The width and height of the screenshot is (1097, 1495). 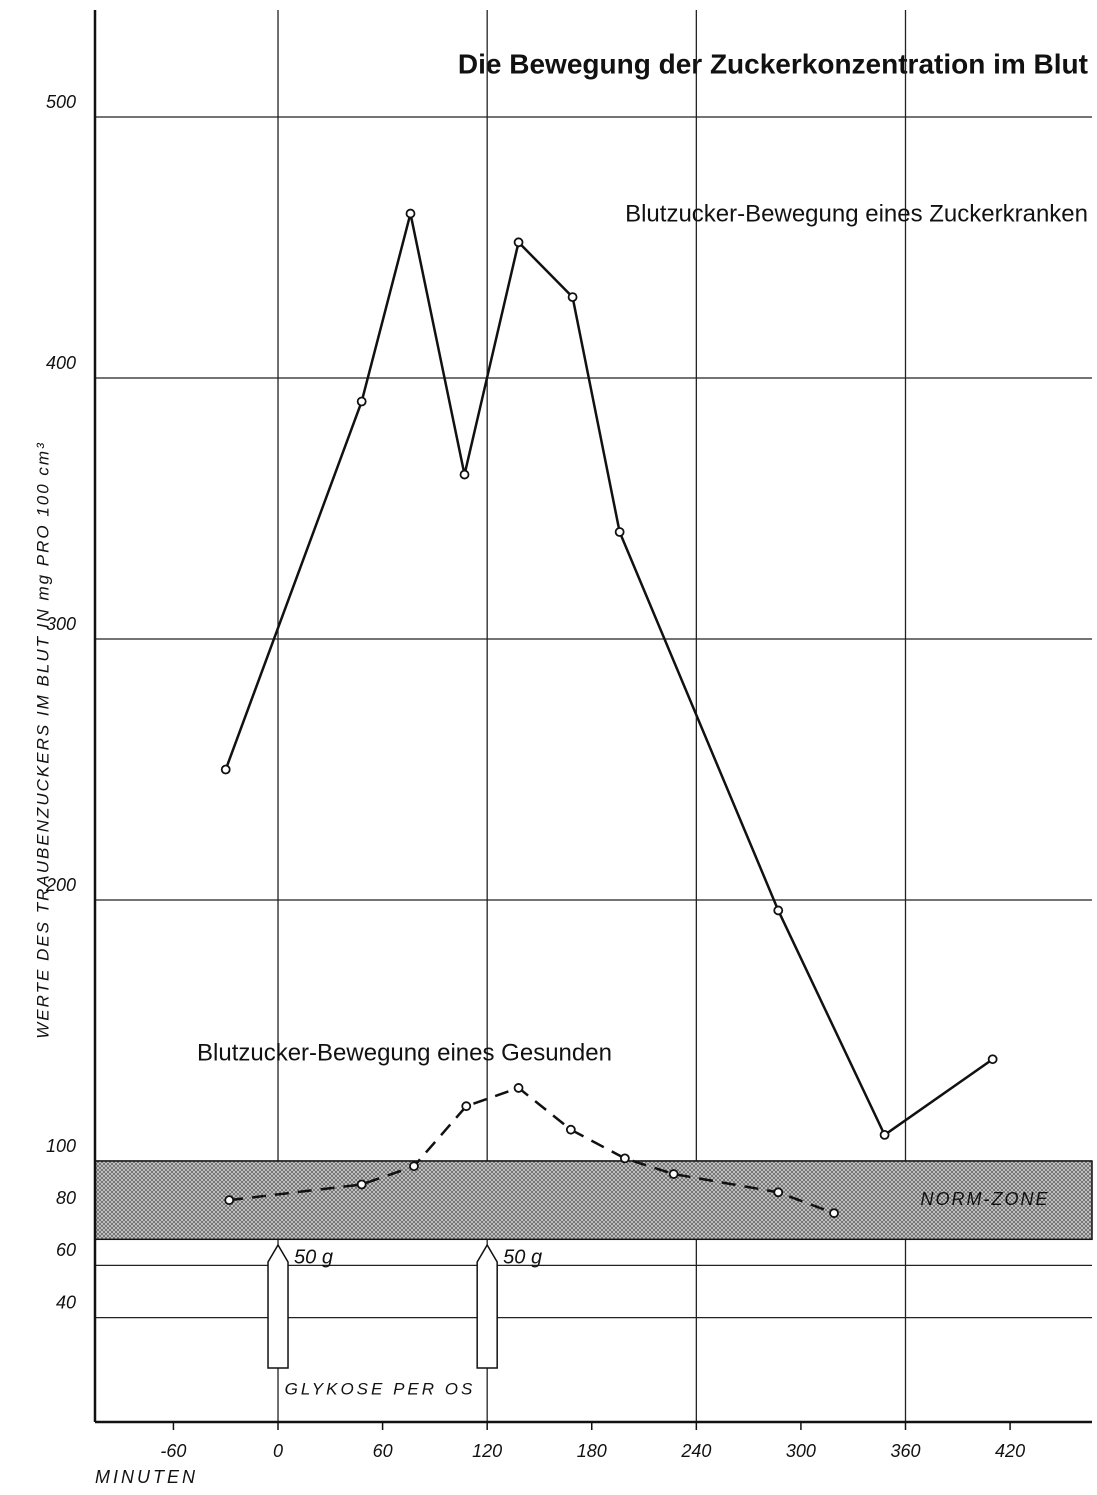 I want to click on y-tick-label: 100, so click(x=61, y=1146).